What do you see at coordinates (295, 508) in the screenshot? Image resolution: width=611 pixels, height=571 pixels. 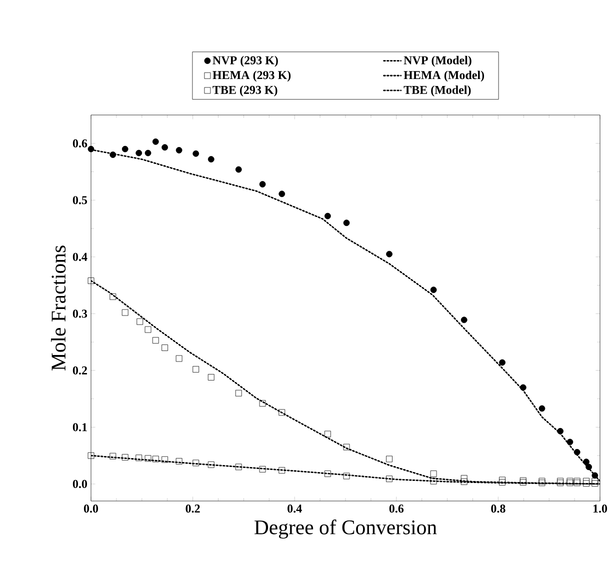 I see `x-tick-label: 0.4` at bounding box center [295, 508].